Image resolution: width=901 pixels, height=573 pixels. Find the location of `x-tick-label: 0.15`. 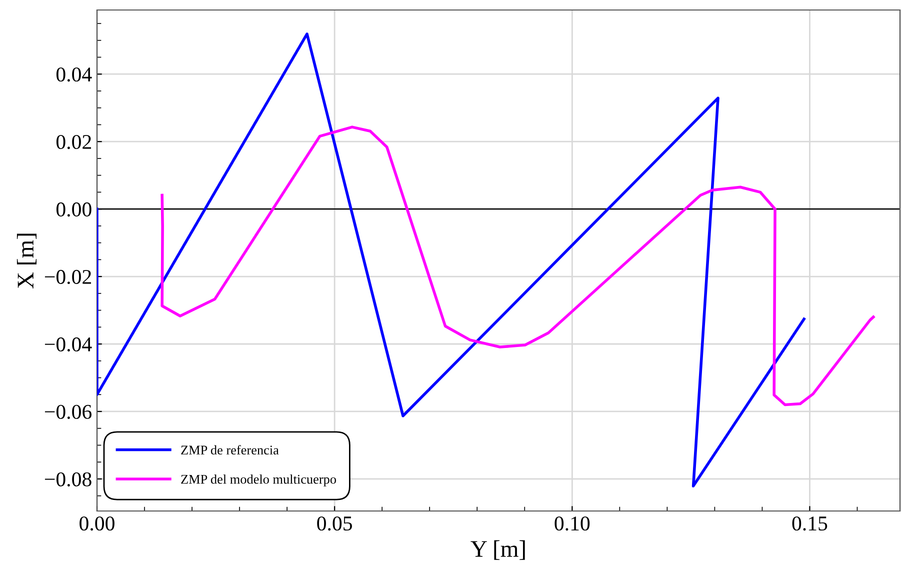

x-tick-label: 0.15 is located at coordinates (810, 523).